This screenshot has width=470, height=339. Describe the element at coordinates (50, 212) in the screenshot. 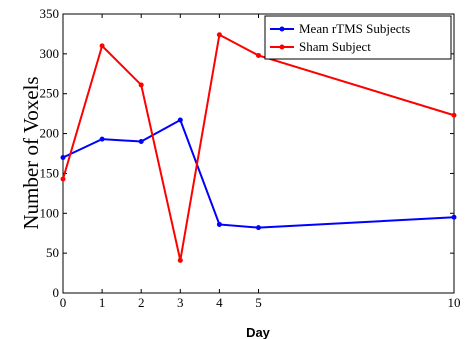

I see `y-tick-label: 100` at that location.